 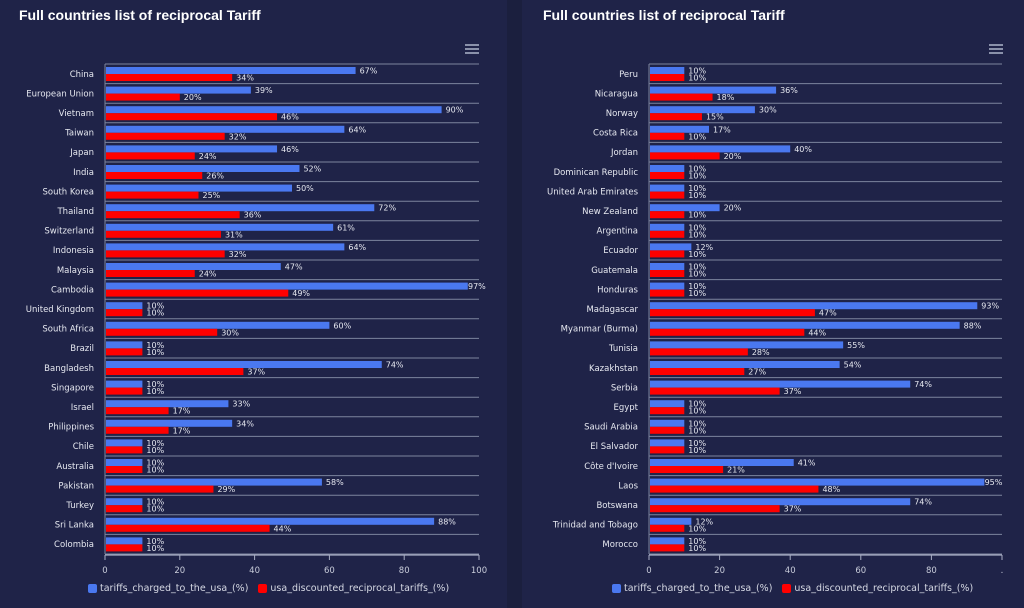 I want to click on category-label: Saudi Arabia, so click(x=611, y=428).